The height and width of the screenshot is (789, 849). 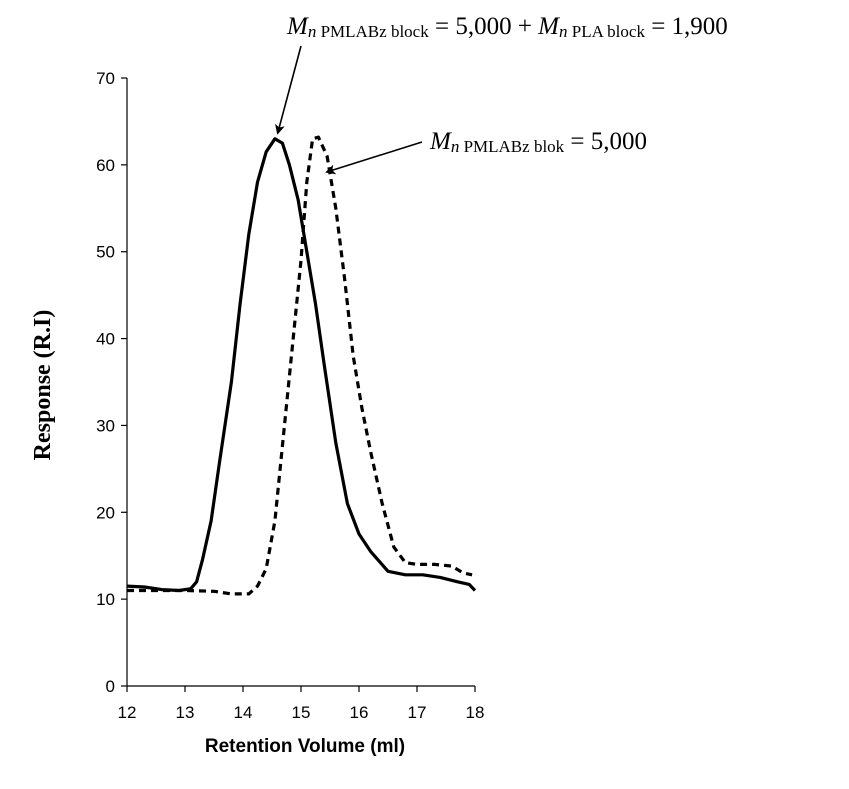 What do you see at coordinates (417, 712) in the screenshot?
I see `x-tick-label: 17` at bounding box center [417, 712].